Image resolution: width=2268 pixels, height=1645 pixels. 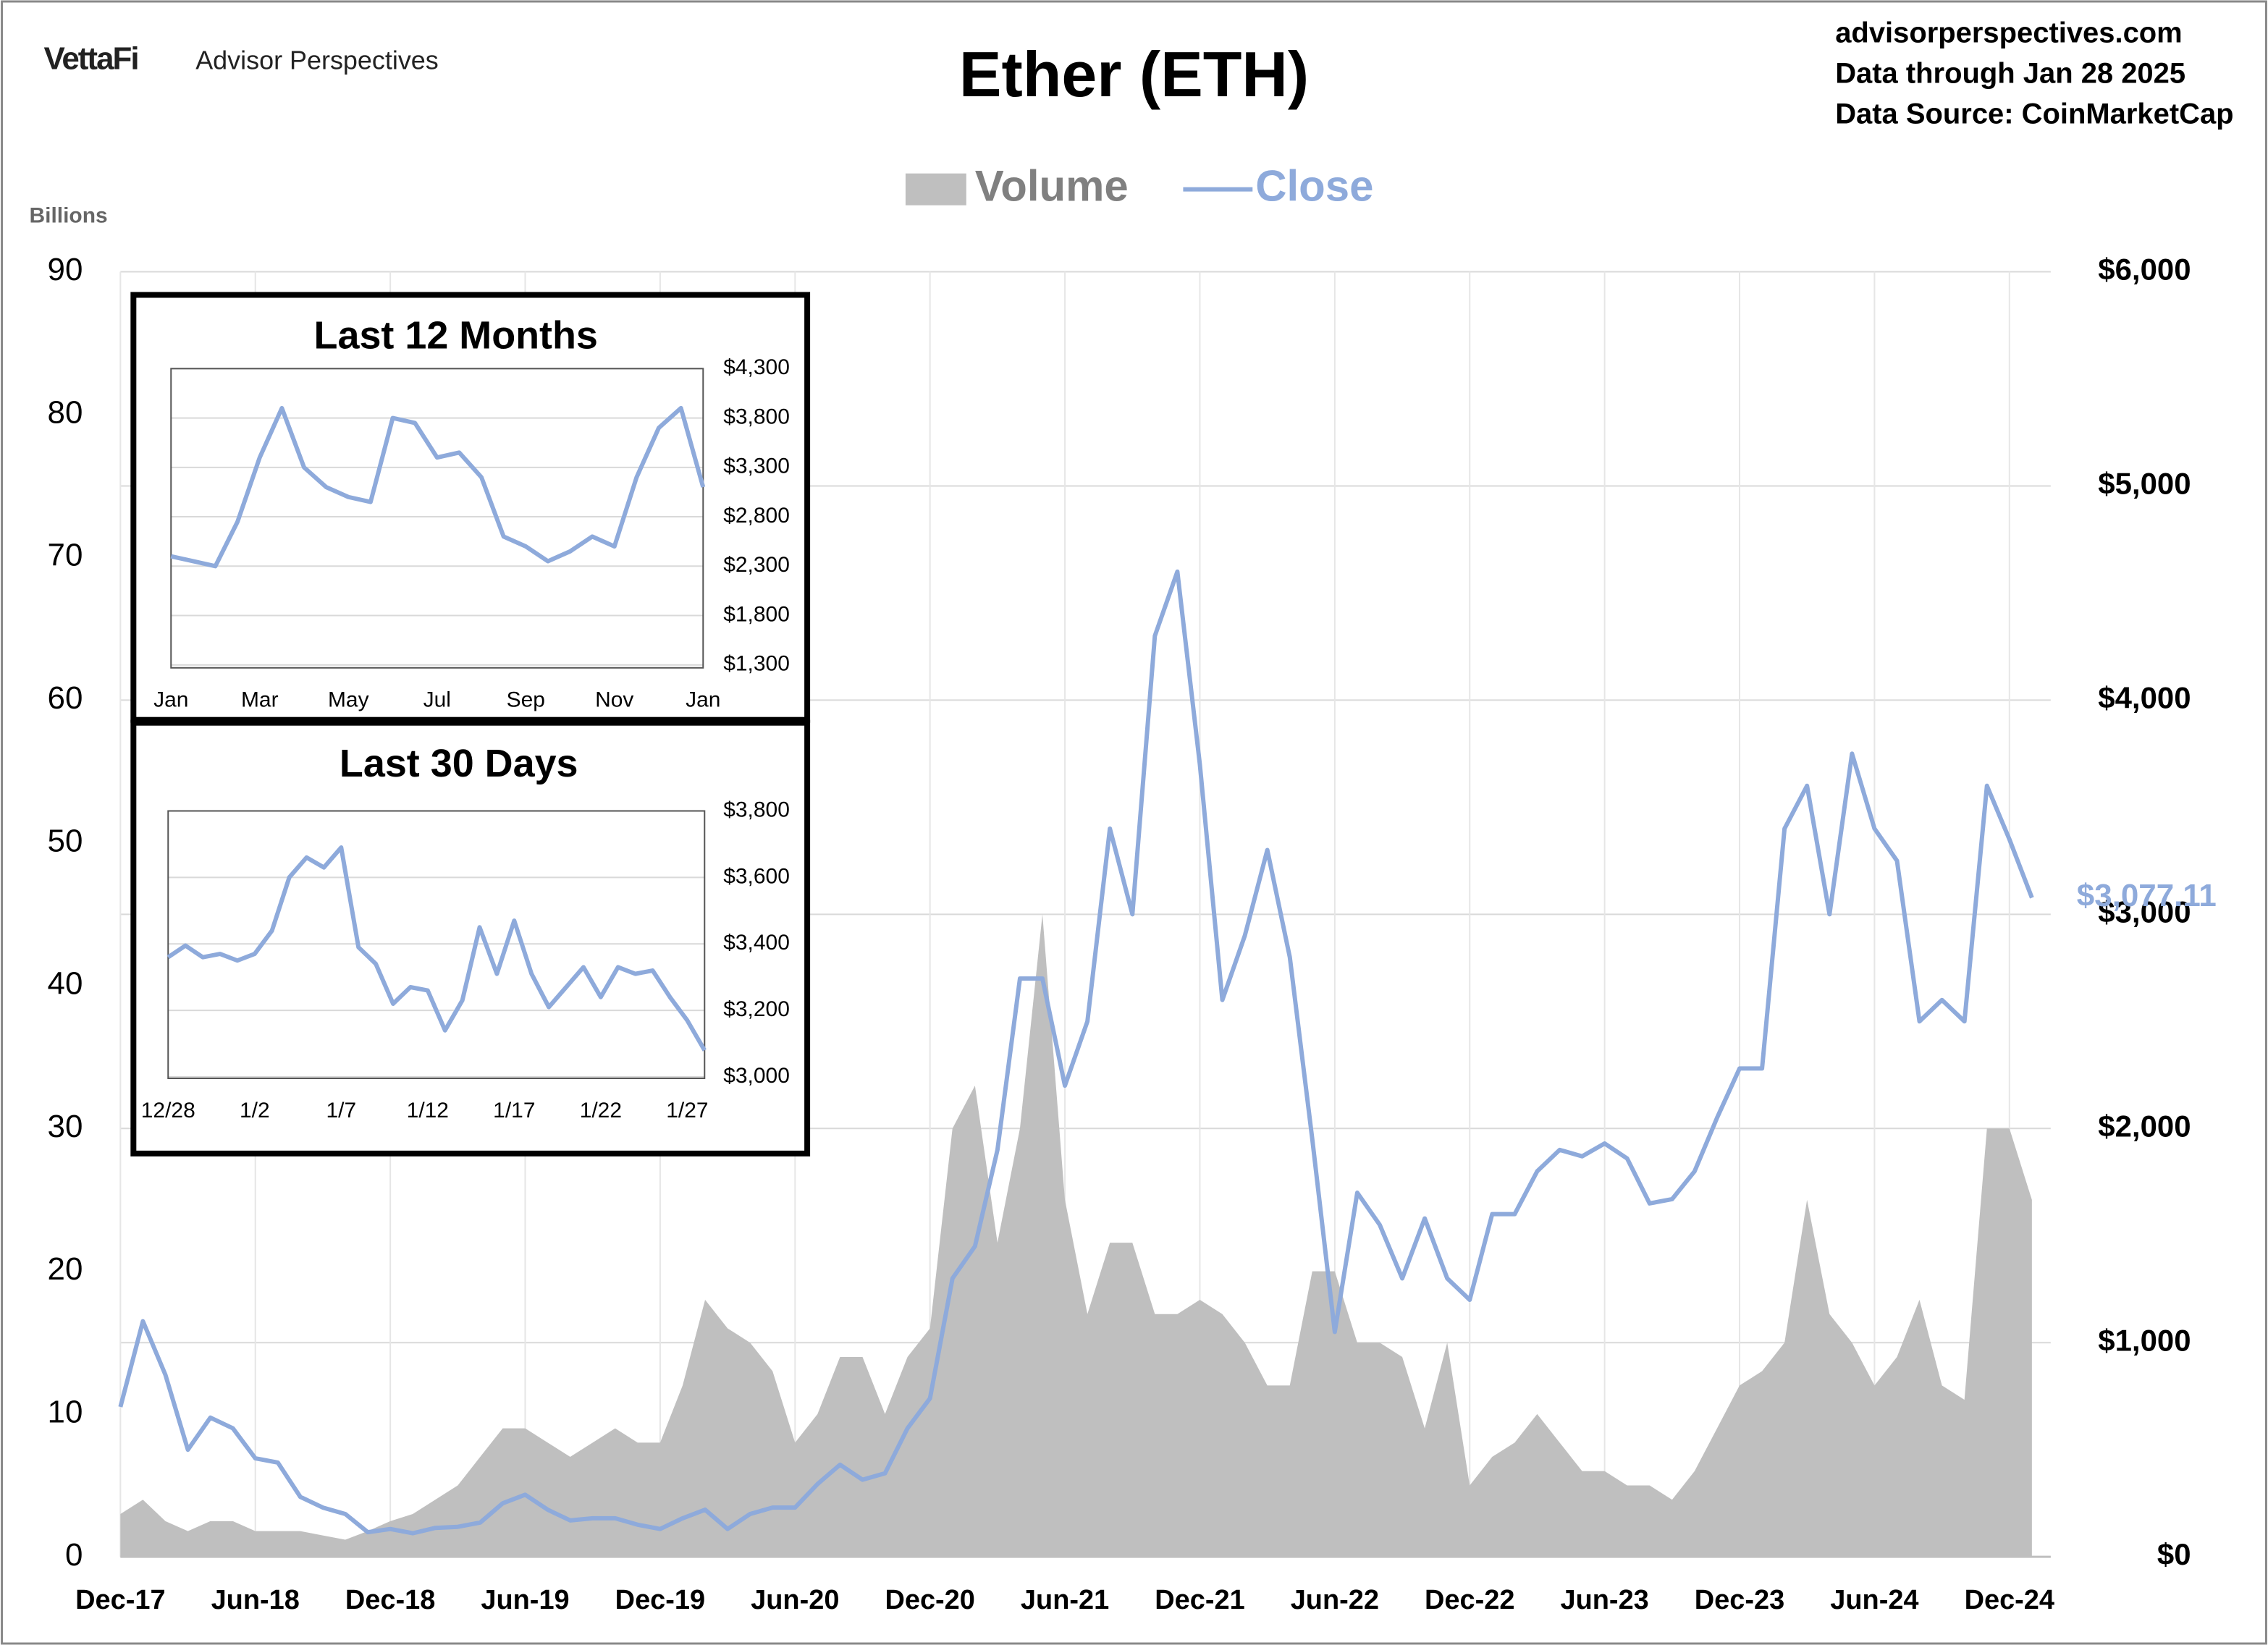 What do you see at coordinates (74, 1555) in the screenshot?
I see `y-tick-label: 0` at bounding box center [74, 1555].